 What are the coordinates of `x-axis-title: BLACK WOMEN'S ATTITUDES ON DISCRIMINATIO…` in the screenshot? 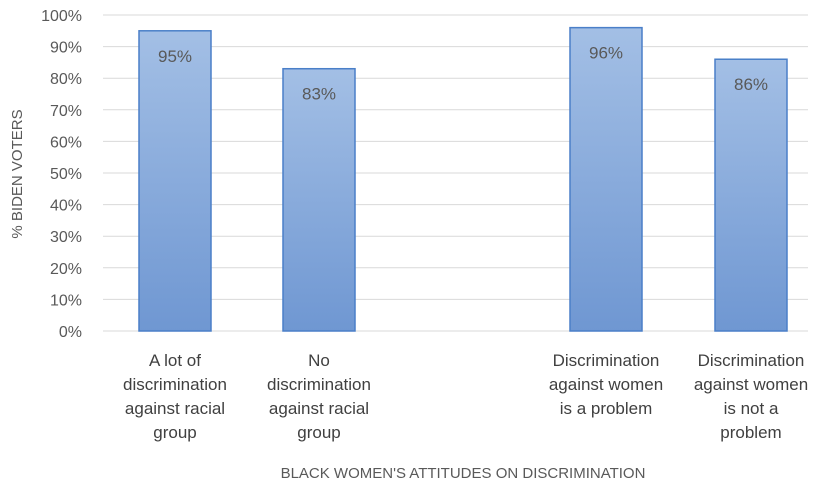 It's located at (463, 473).